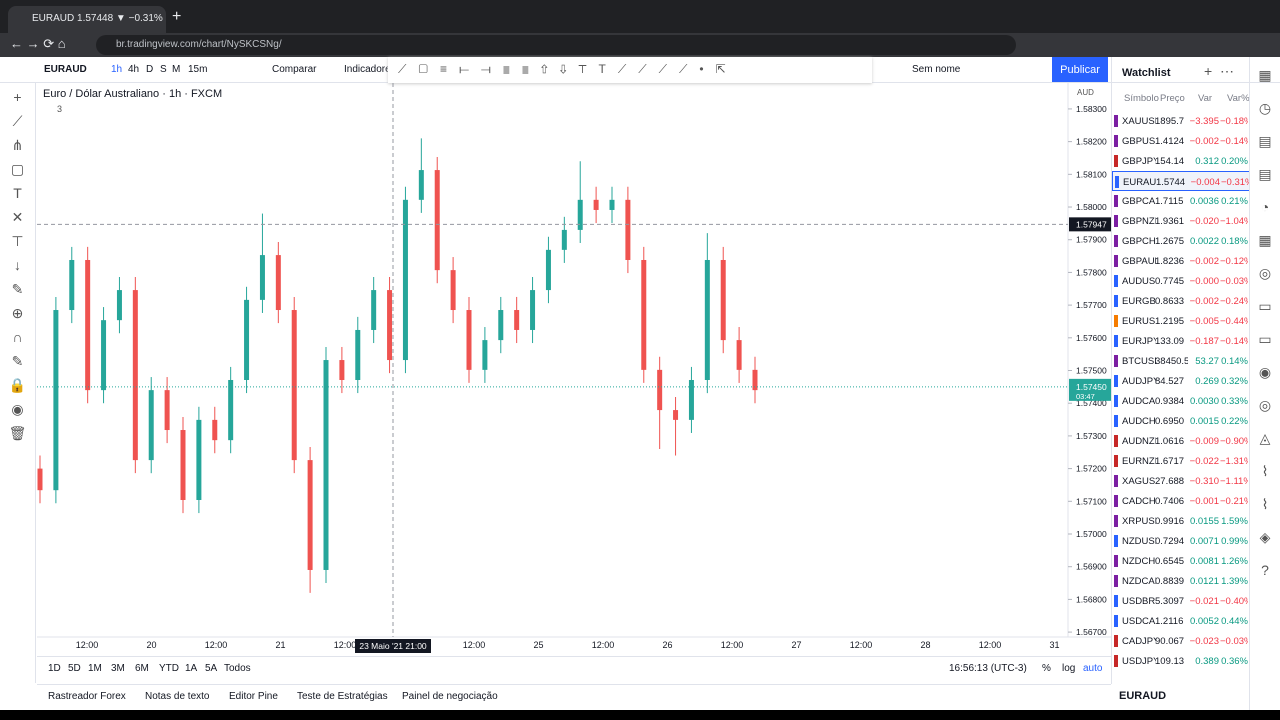  Describe the element at coordinates (1180, 661) in the screenshot. I see `watchlist-row: USDJPY 109.13 0.389 0.36%` at that location.